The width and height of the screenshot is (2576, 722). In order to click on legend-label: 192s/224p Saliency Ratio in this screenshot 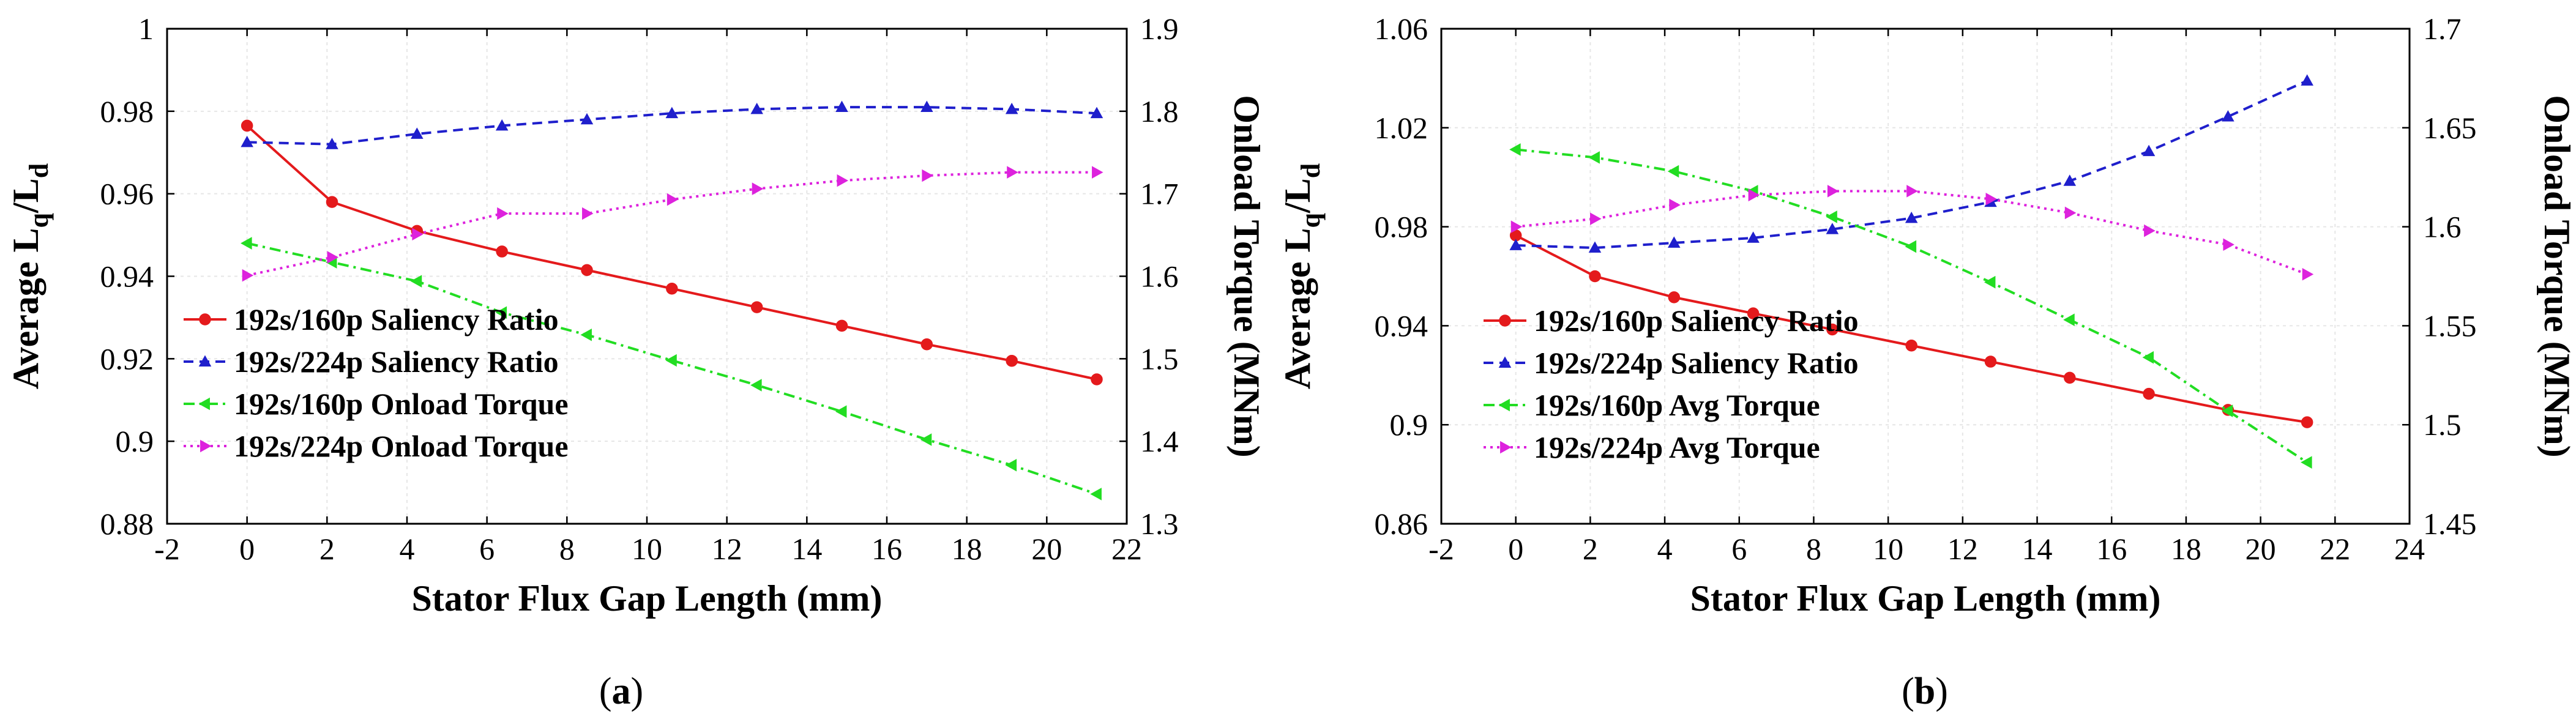, I will do `click(396, 361)`.